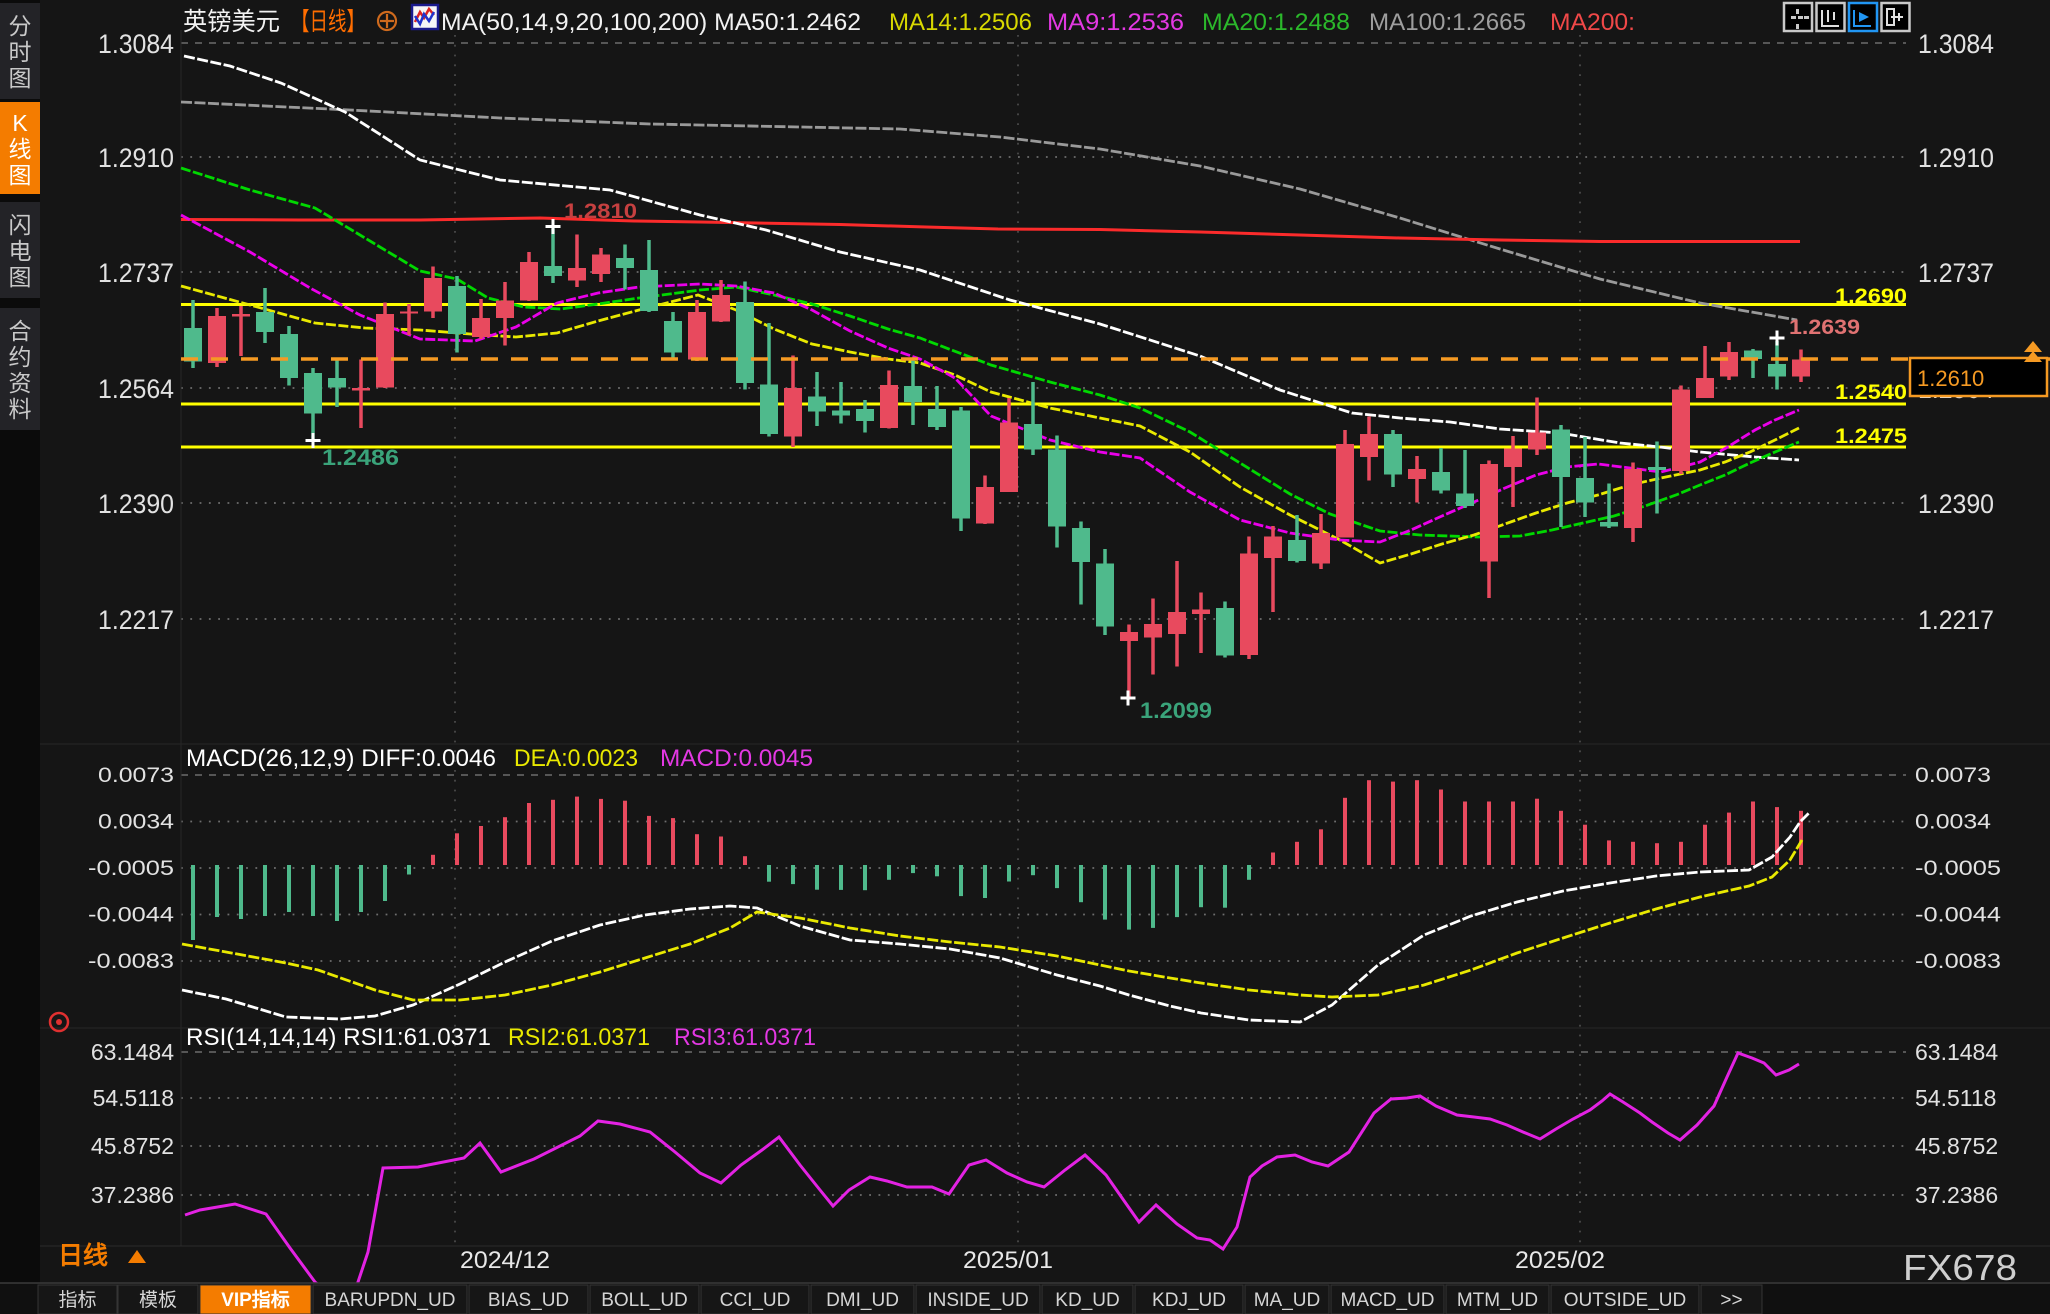 The image size is (2050, 1314). Describe the element at coordinates (338, 1037) in the screenshot. I see `svg-text: RSI(14,14,14) RSI1:61.0371` at that location.